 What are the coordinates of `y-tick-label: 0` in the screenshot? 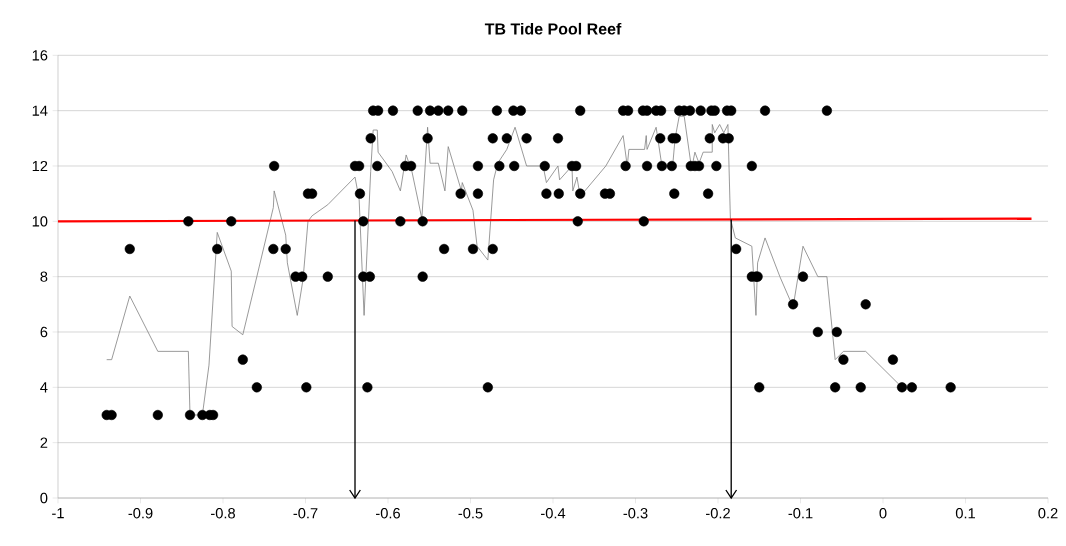 It's located at (44, 498).